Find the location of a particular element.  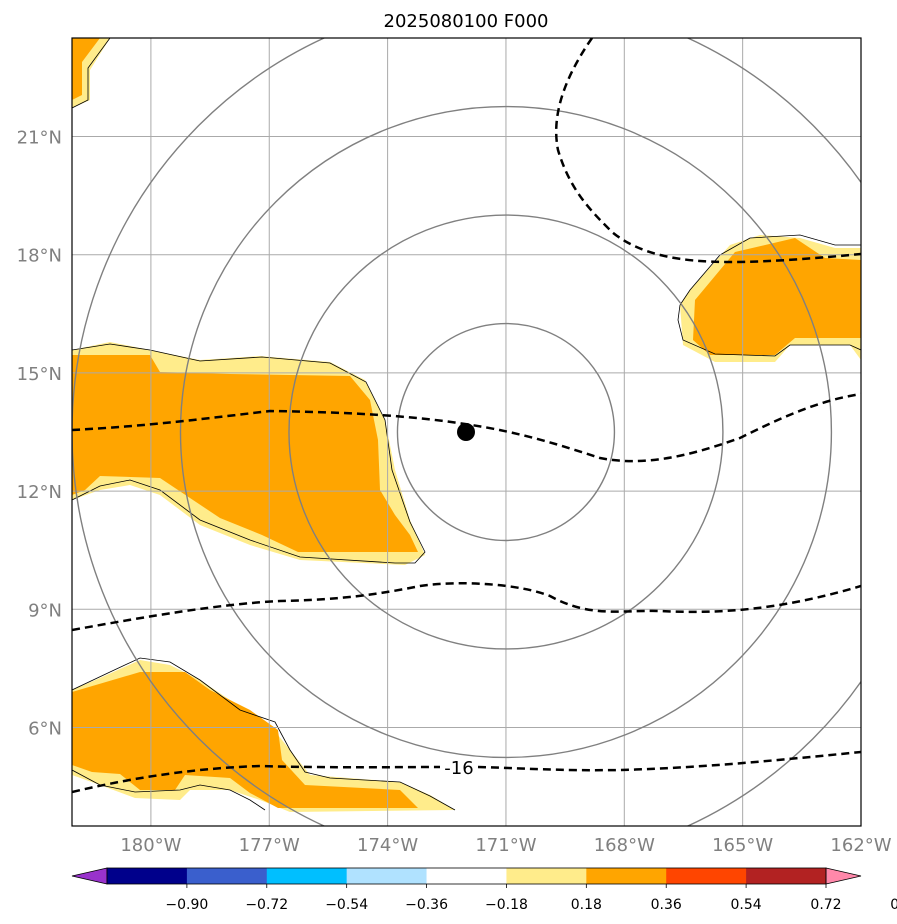

longitude-tick-label: 168°W is located at coordinates (624, 845).